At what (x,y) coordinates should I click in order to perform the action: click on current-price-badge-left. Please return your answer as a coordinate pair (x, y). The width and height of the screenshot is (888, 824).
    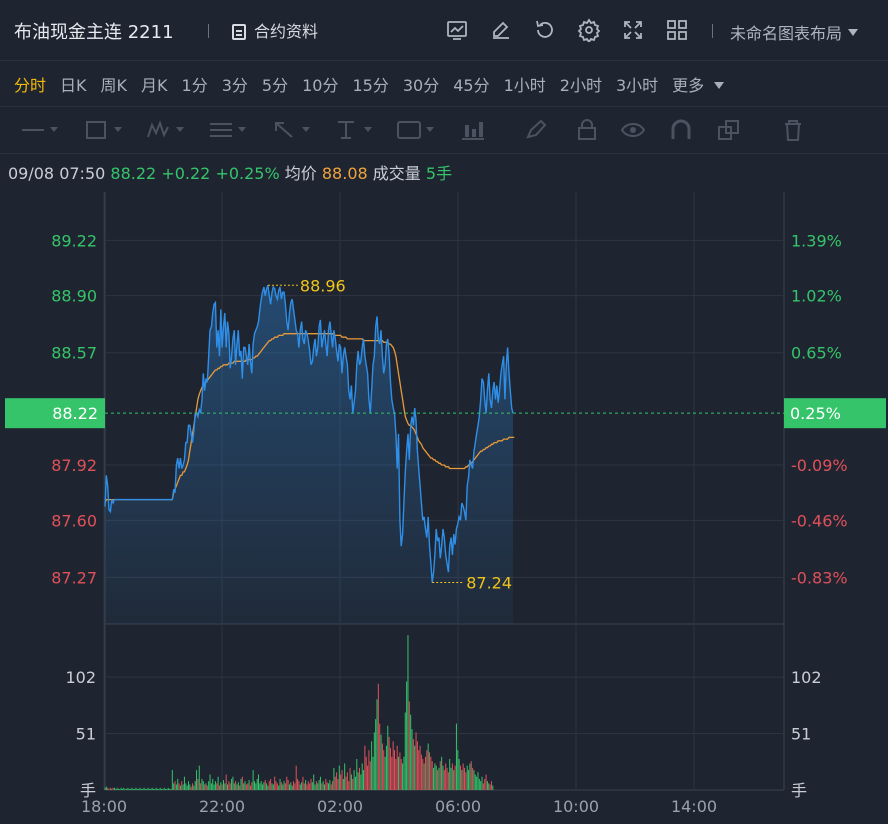
    Looking at the image, I should click on (55, 413).